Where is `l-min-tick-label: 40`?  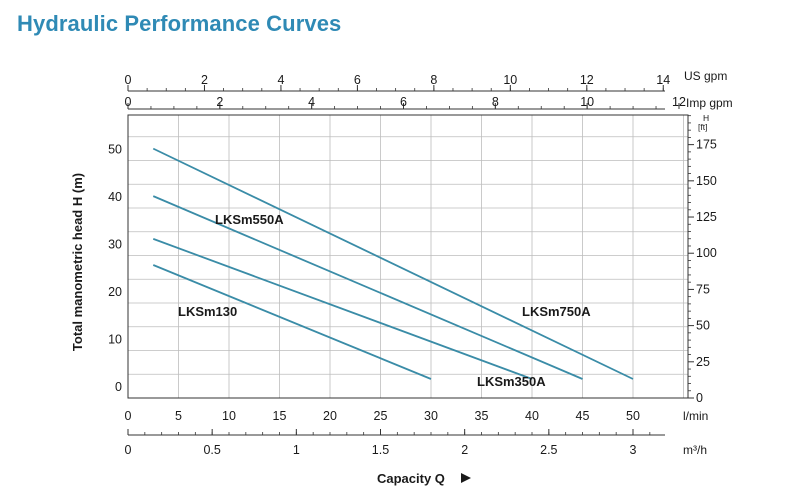 l-min-tick-label: 40 is located at coordinates (532, 416).